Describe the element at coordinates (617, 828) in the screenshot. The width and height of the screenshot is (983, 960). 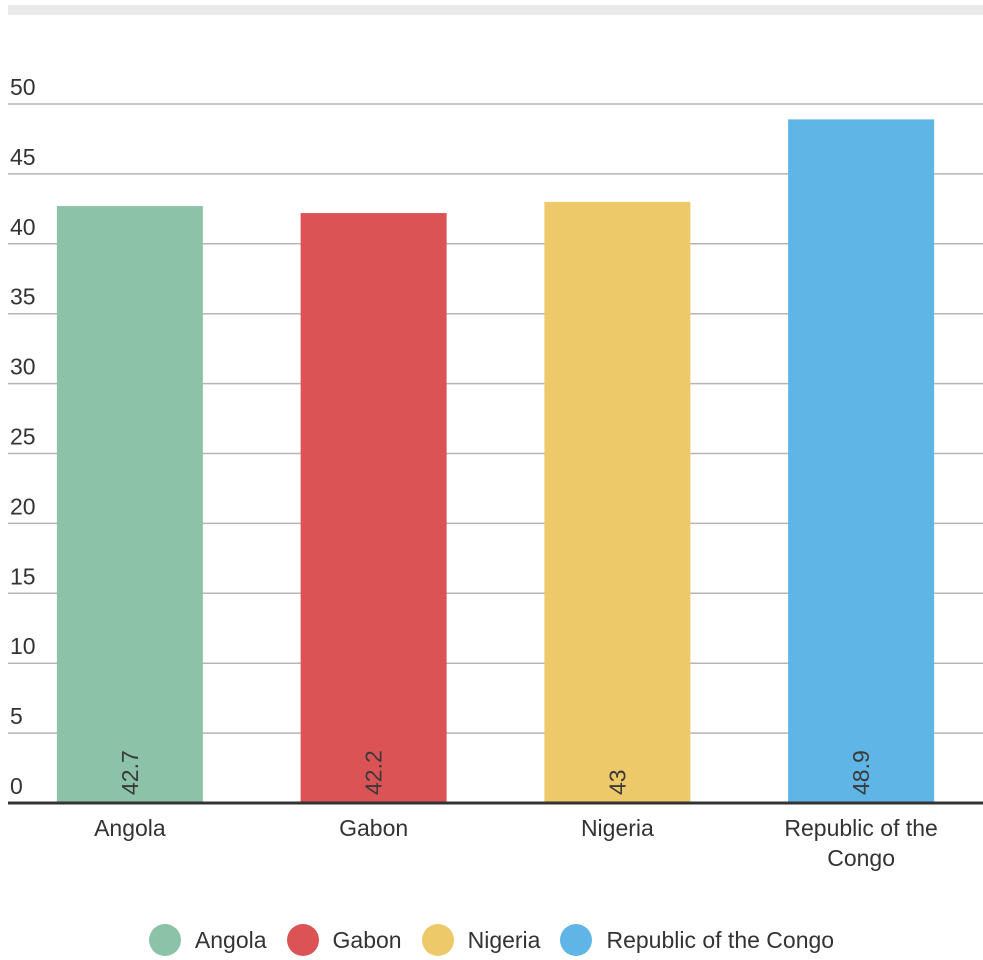
I see `x-tick-label-nigeria: Nigeria` at that location.